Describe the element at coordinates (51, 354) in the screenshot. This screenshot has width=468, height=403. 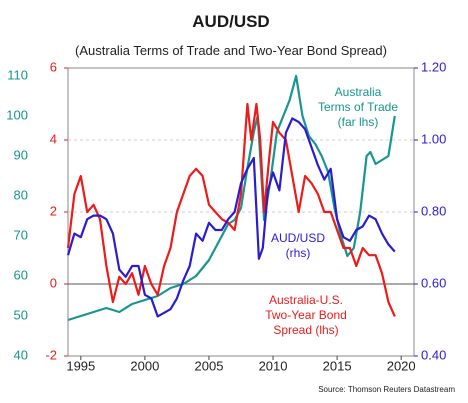
I see `left-tick-label: -2` at that location.